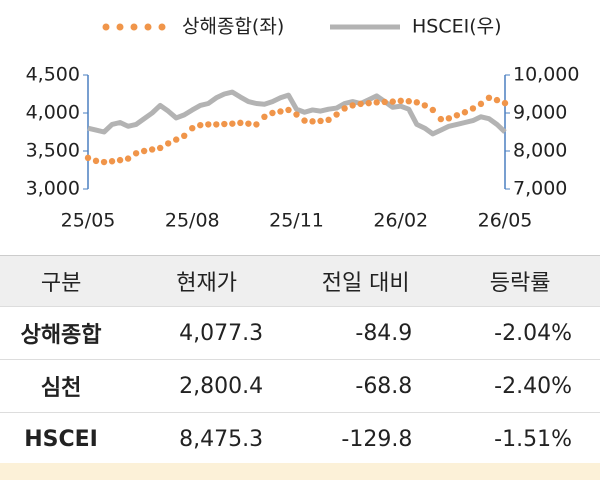 This screenshot has width=600, height=480. Describe the element at coordinates (366, 386) in the screenshot. I see `table-cell: -68.8` at that location.